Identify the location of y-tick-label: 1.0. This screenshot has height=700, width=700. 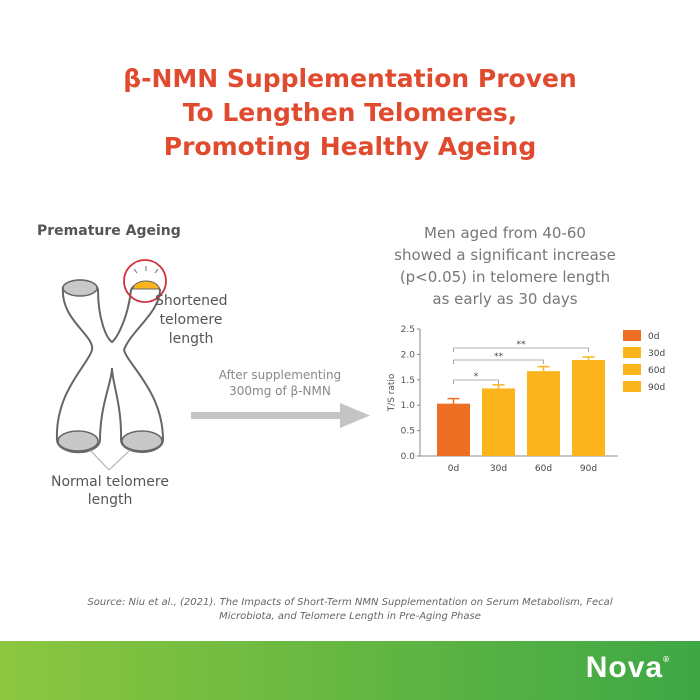
(408, 406).